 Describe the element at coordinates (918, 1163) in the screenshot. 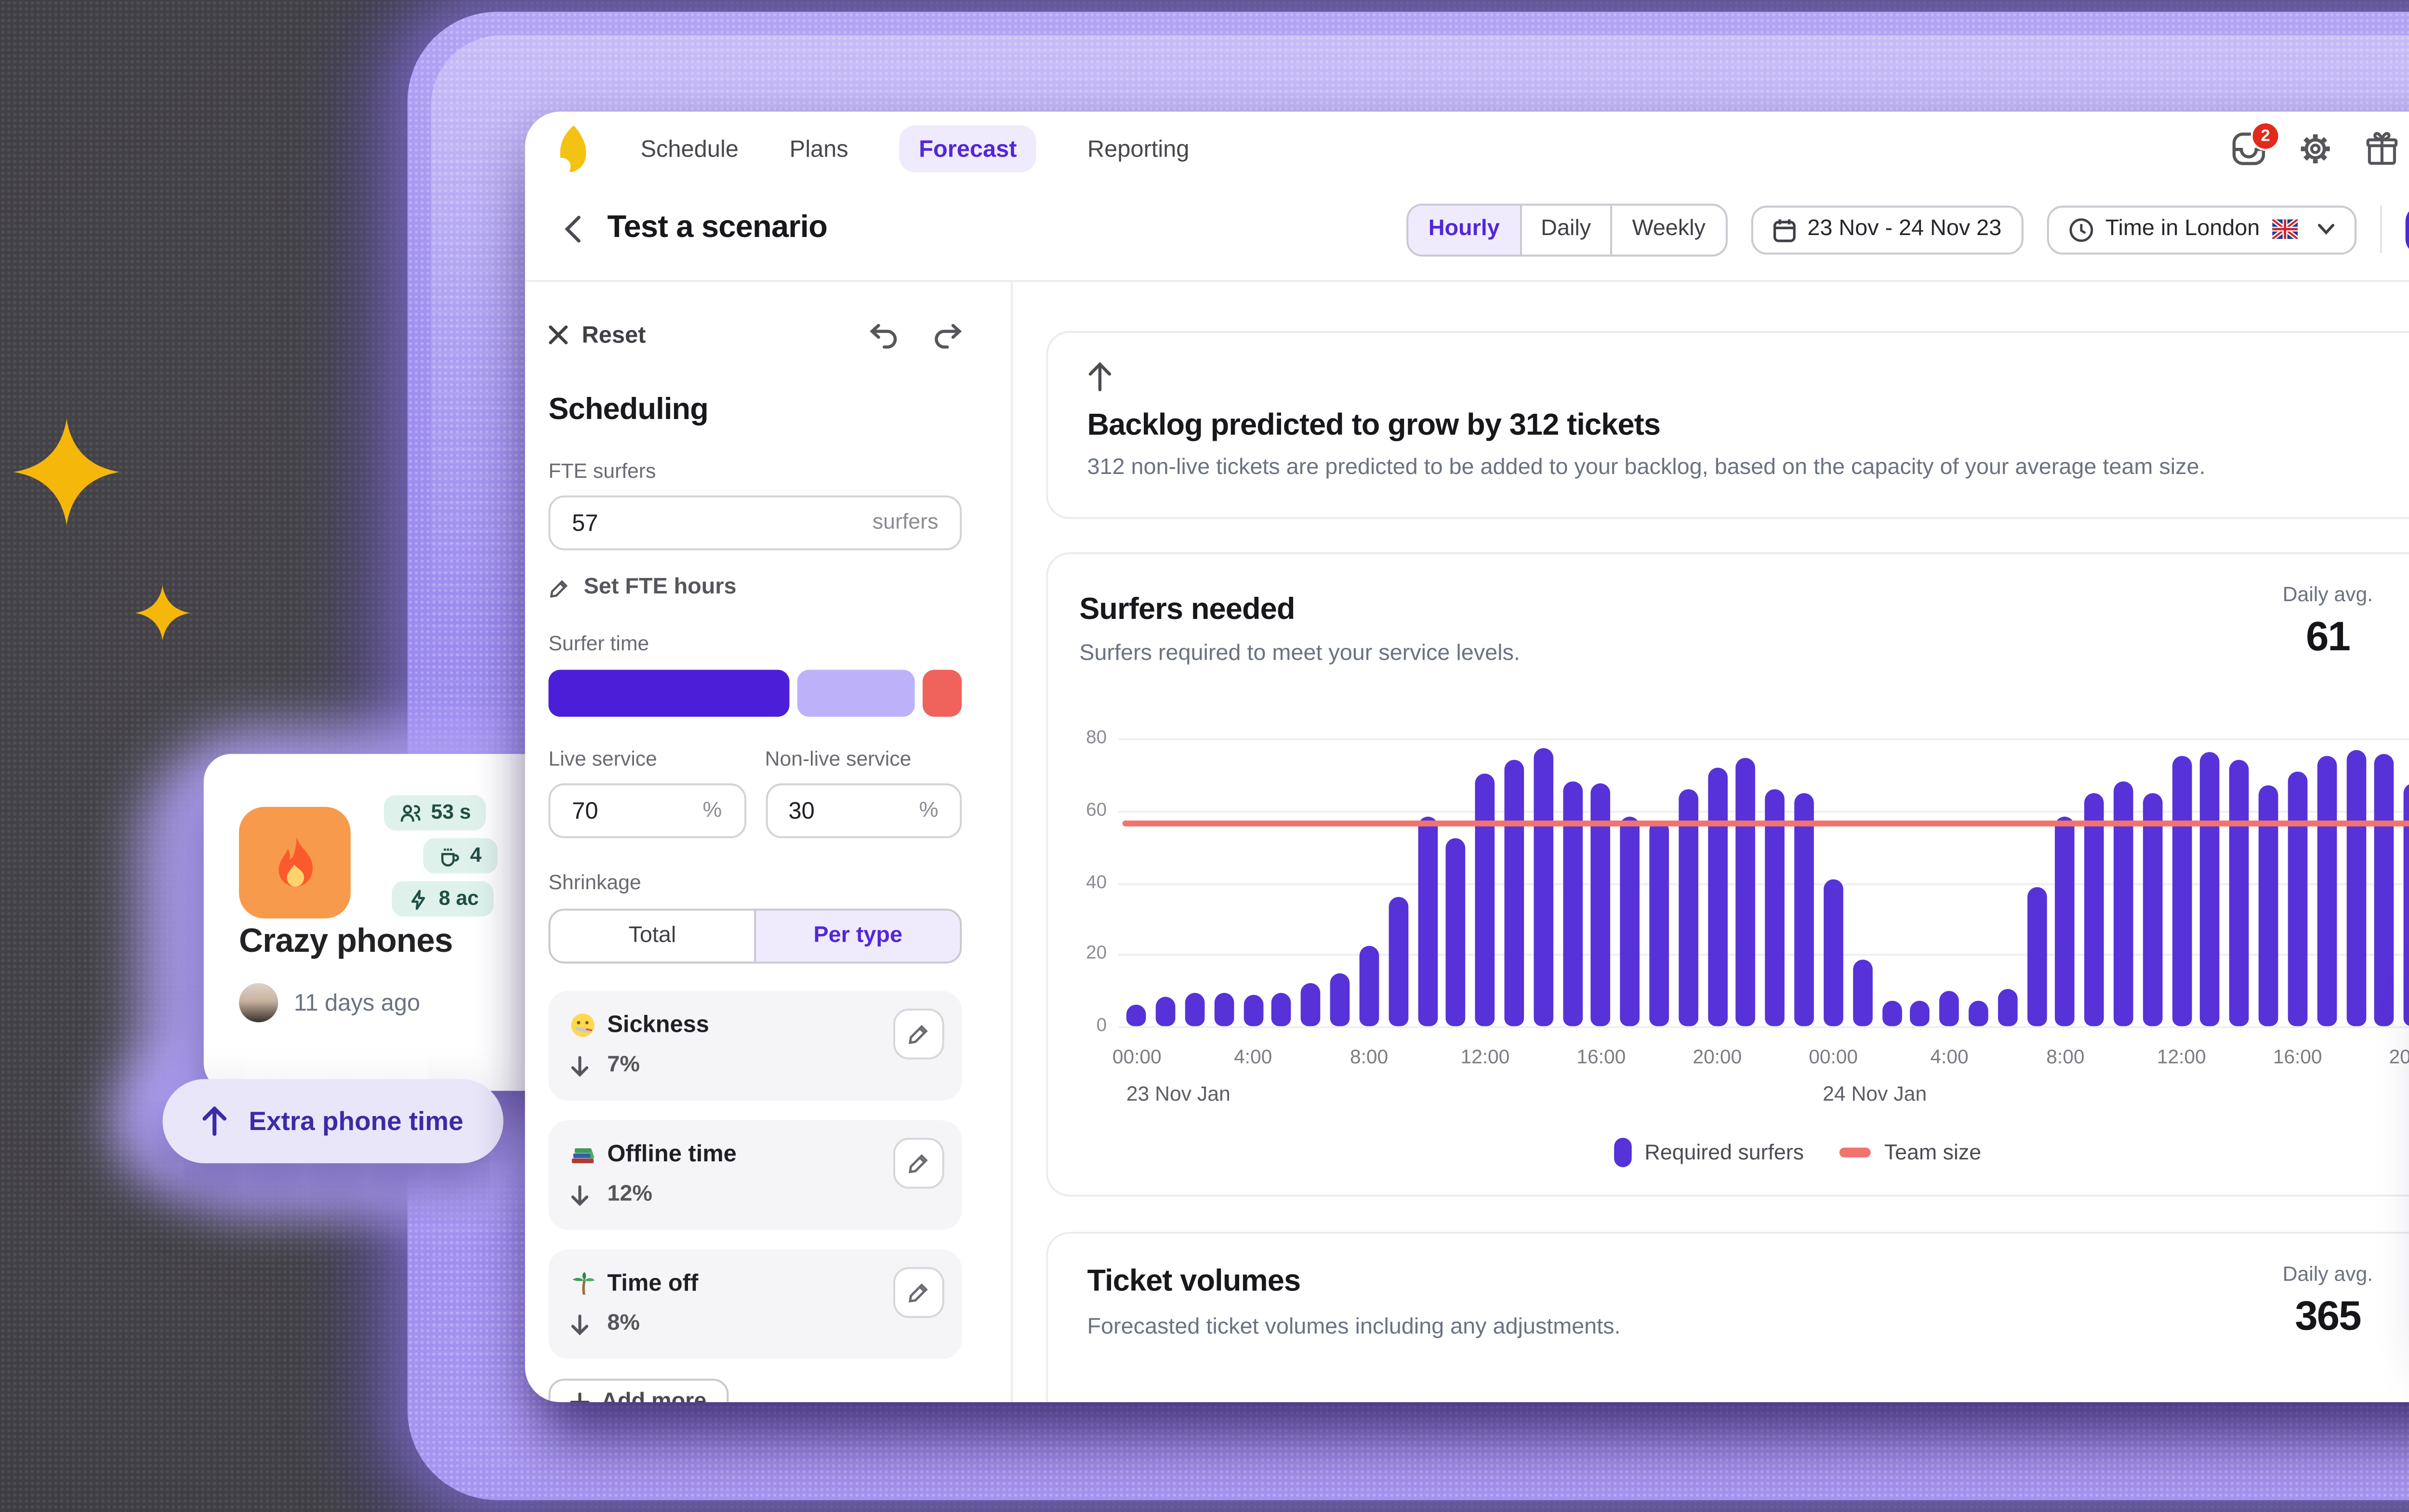

I see `edit-offline-time-button` at that location.